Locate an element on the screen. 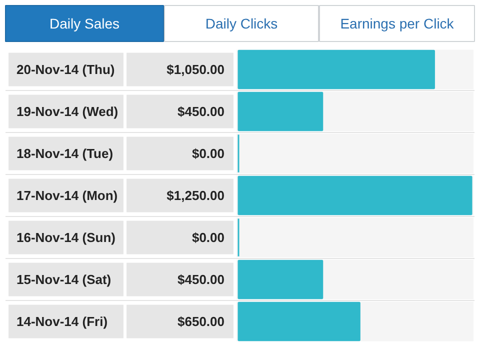 This screenshot has width=480, height=343. y-tick-label: 16-Nov-14 (Sun) is located at coordinates (66, 237).